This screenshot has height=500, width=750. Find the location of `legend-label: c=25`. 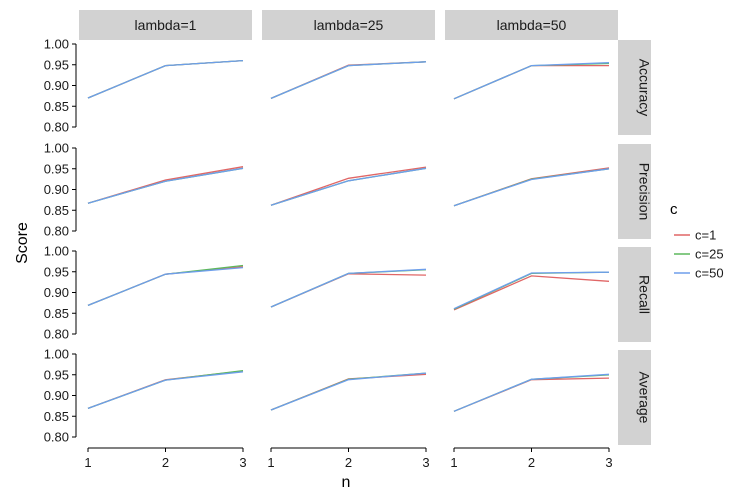

legend-label: c=25 is located at coordinates (709, 254).